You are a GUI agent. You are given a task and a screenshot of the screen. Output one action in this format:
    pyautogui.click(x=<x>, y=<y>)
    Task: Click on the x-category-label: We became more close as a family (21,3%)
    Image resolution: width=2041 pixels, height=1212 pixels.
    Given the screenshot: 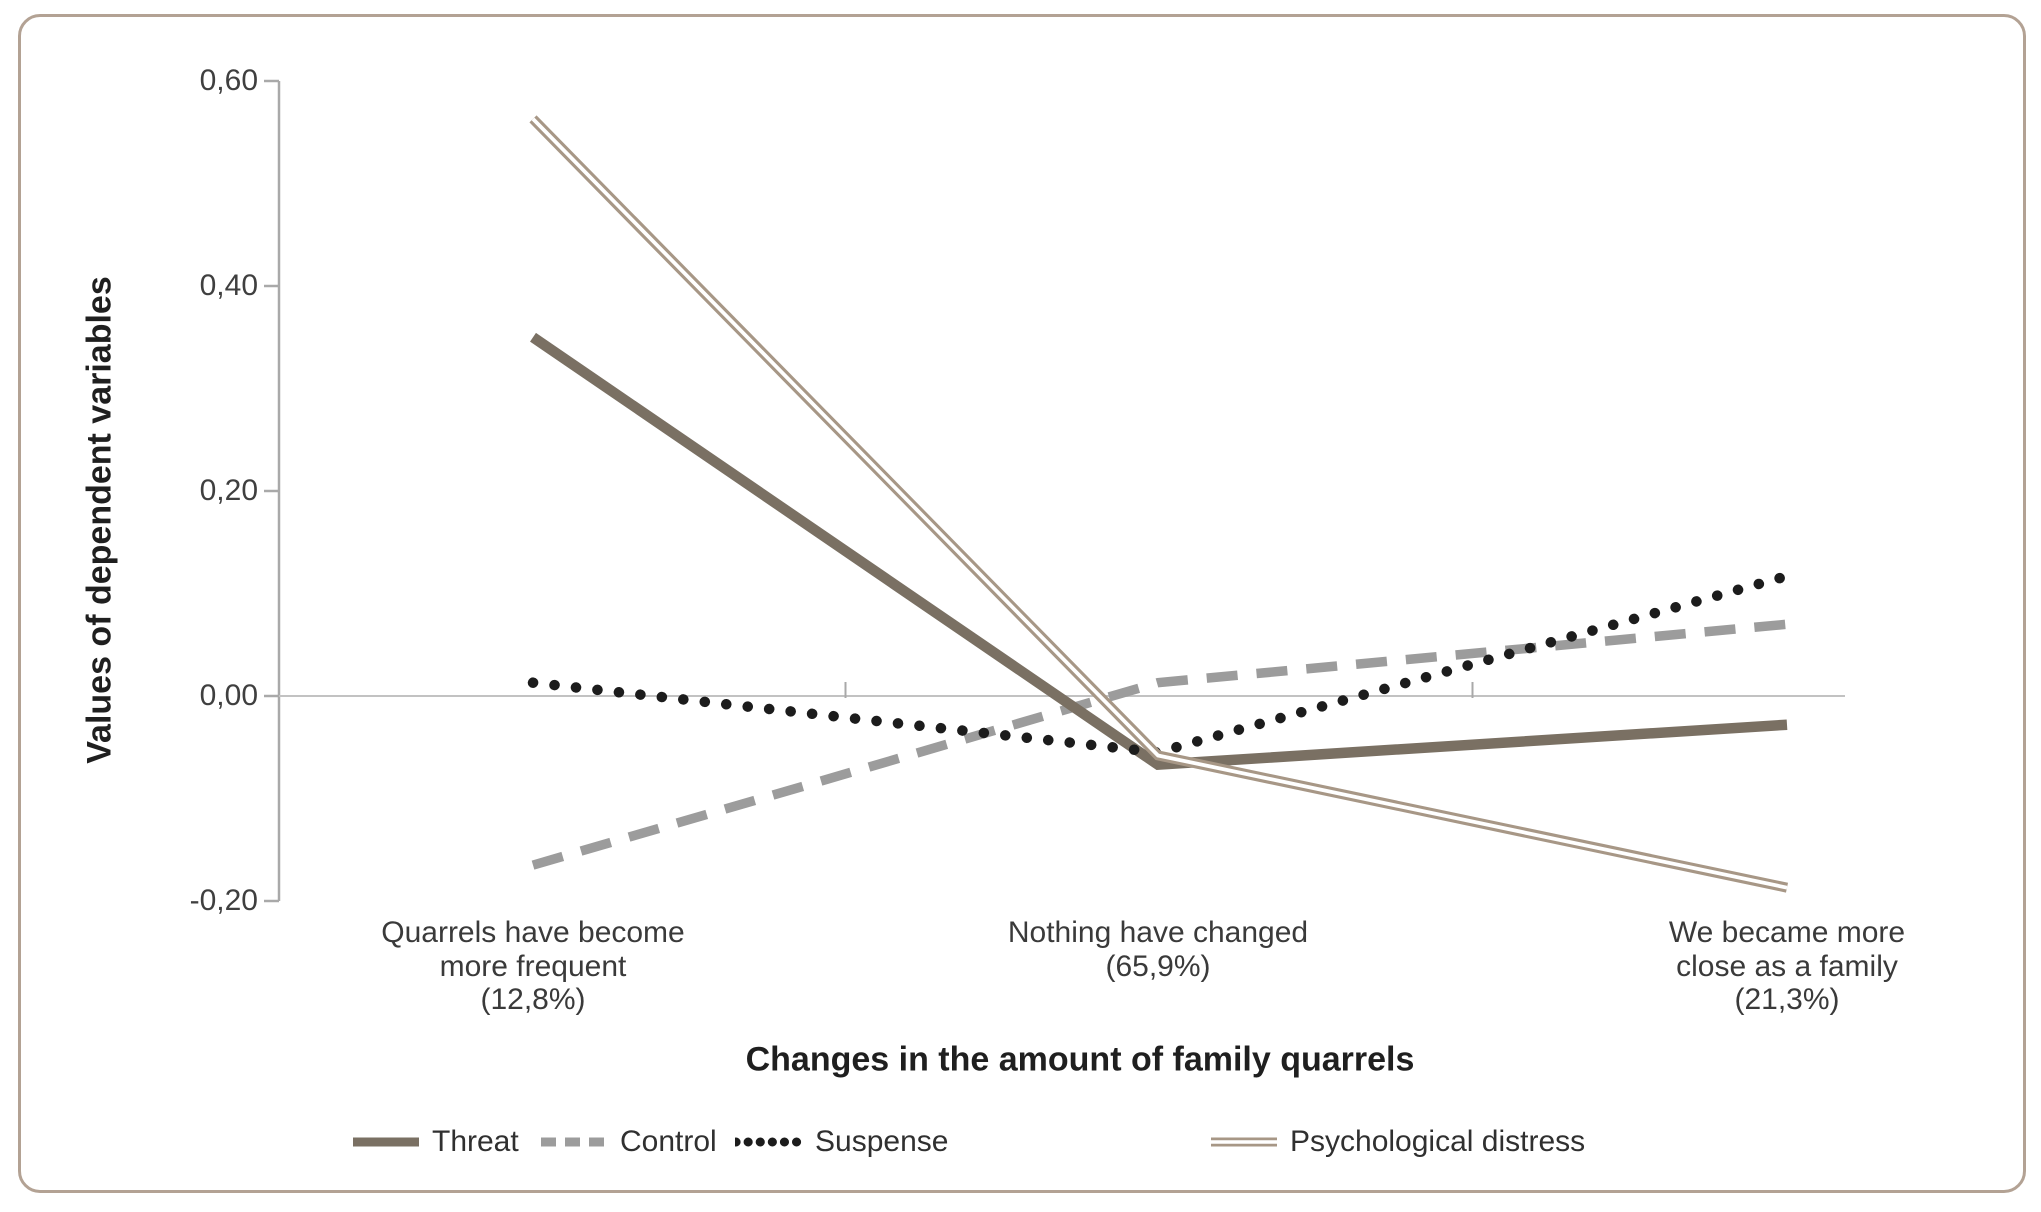 What is the action you would take?
    pyautogui.click(x=1787, y=966)
    